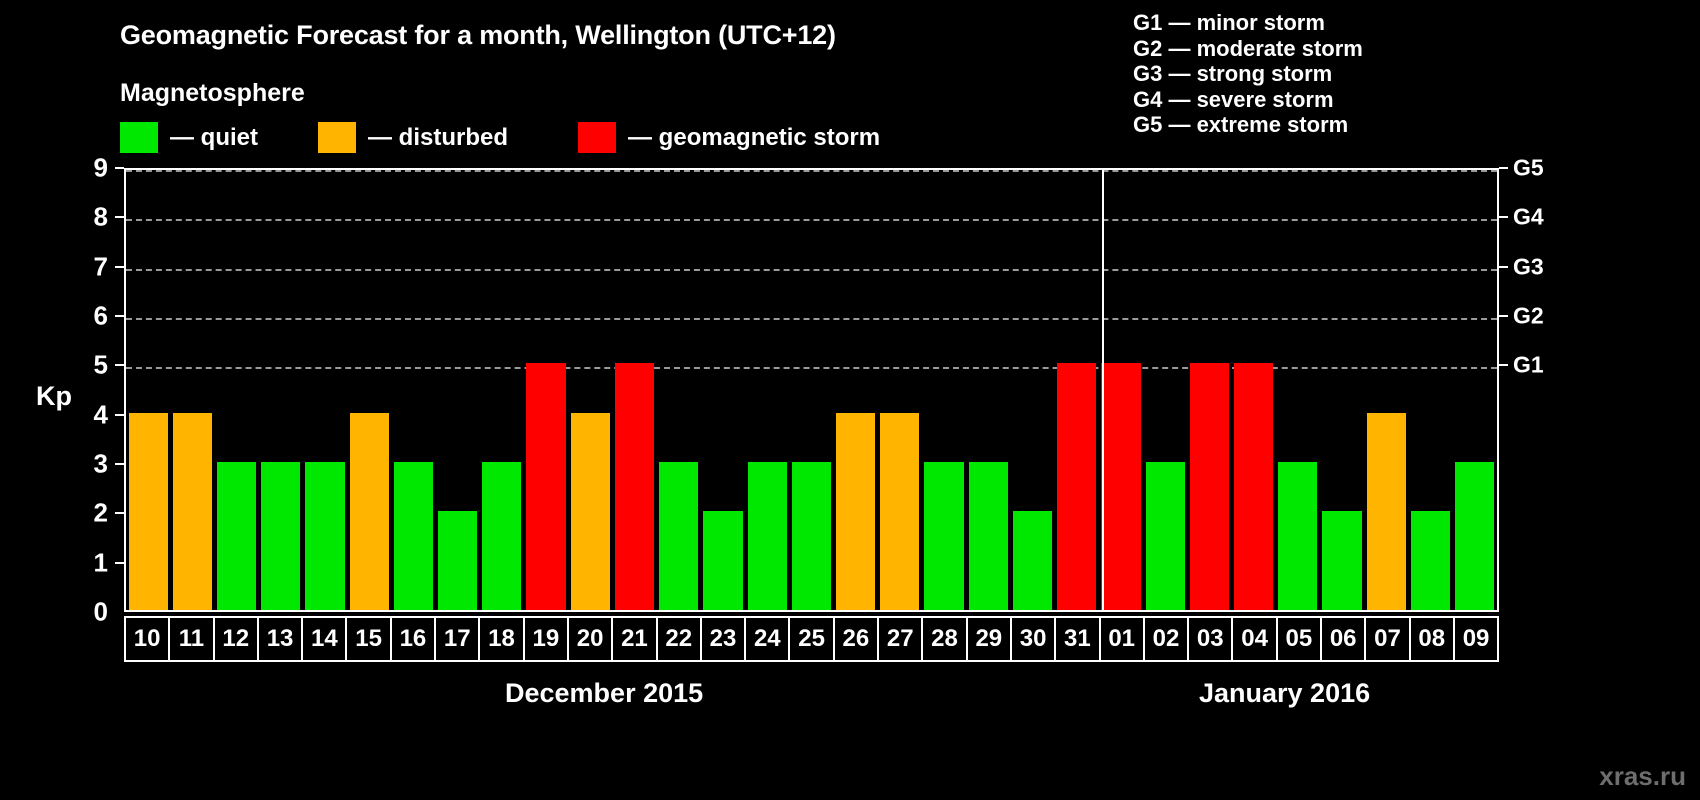  Describe the element at coordinates (281, 639) in the screenshot. I see `day-label-13: 13` at that location.